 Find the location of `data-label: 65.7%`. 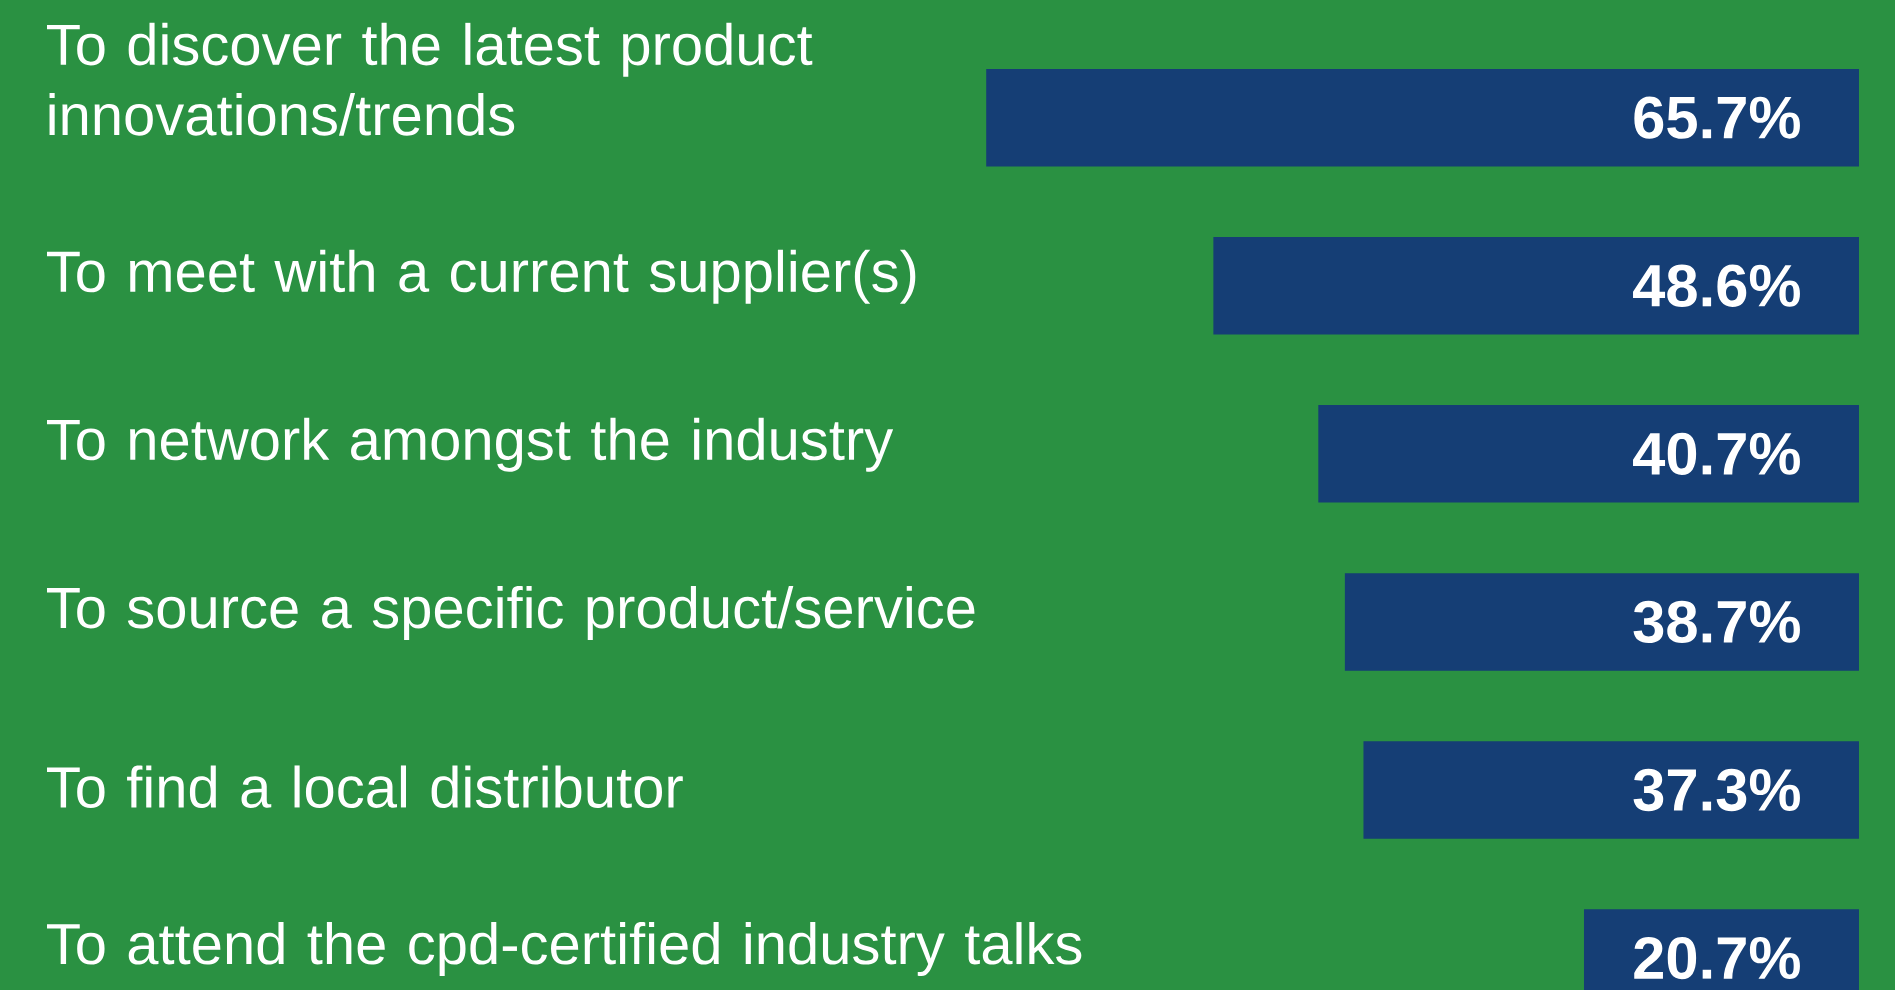

data-label: 65.7% is located at coordinates (1717, 117).